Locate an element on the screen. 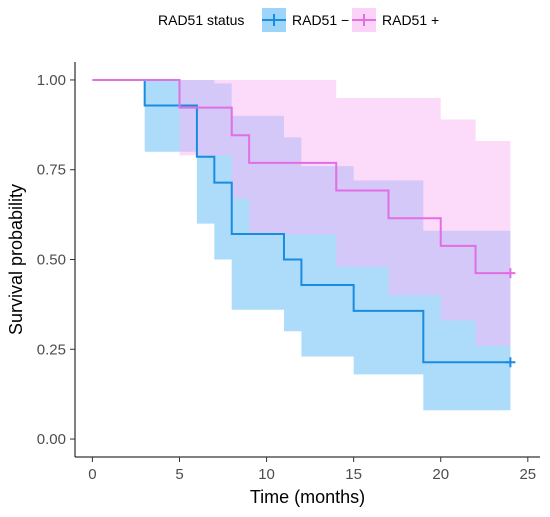  y-tick-label: 0.00 is located at coordinates (51, 439).